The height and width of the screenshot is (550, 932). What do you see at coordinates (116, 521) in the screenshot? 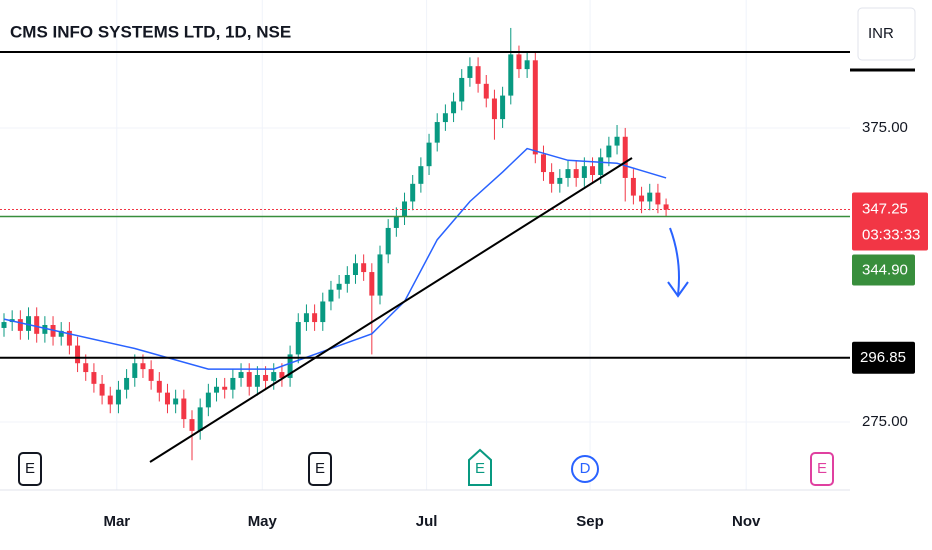
I see `x-tick-label: Mar` at bounding box center [116, 521].